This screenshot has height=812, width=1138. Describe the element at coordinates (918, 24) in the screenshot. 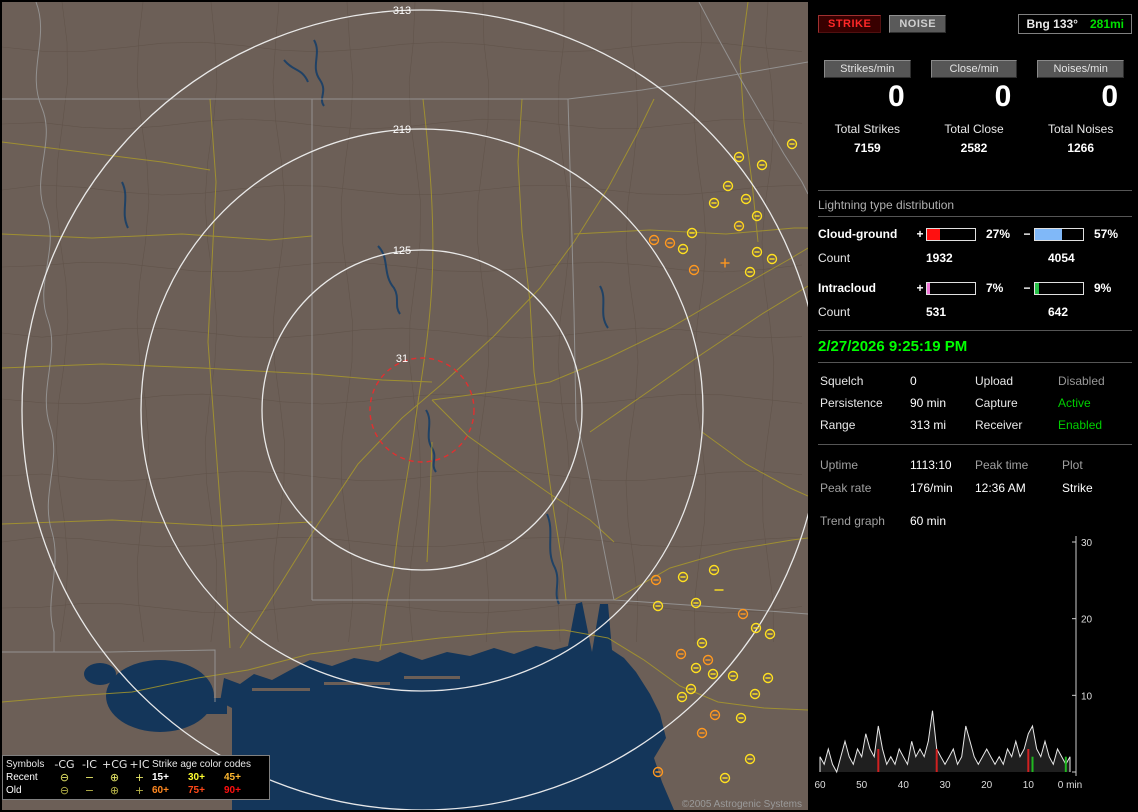

I see `noise-indicator-button: NOISE` at that location.